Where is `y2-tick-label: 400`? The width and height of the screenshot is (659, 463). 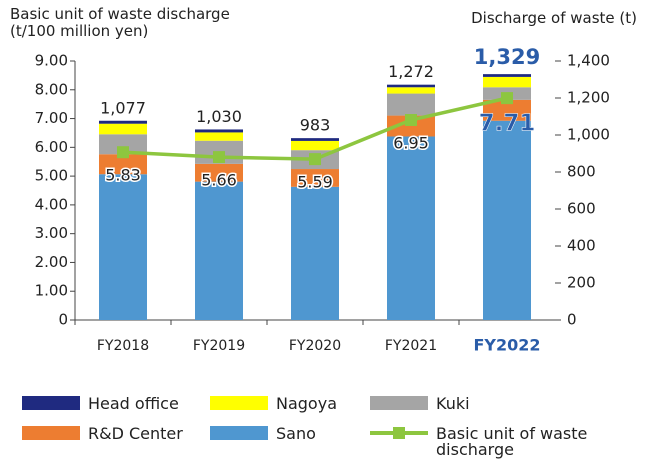 y2-tick-label: 400 is located at coordinates (581, 246).